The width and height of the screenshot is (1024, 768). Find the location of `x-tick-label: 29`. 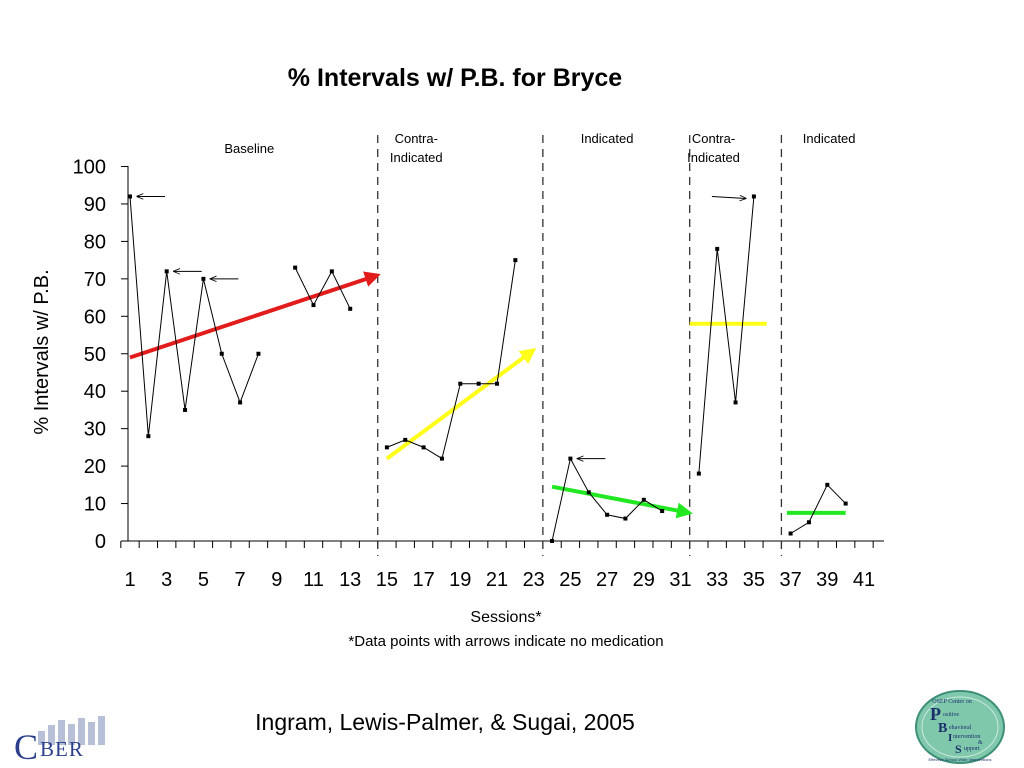

x-tick-label: 29 is located at coordinates (644, 580).